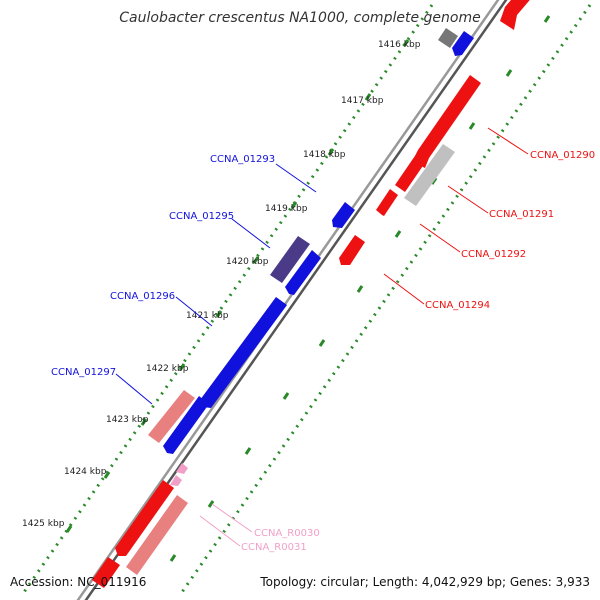  I want to click on leader-lines-pink, so click(226, 525).